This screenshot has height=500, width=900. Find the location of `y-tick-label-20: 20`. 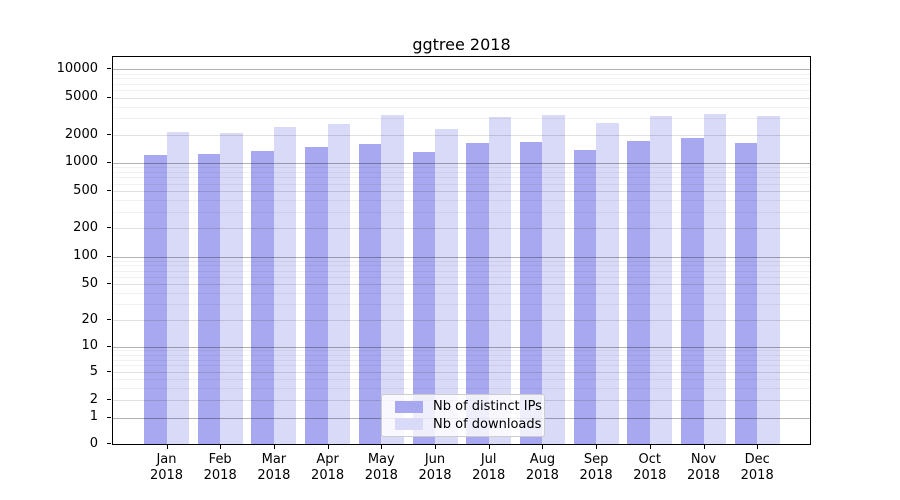

y-tick-label-20: 20 is located at coordinates (89, 319).